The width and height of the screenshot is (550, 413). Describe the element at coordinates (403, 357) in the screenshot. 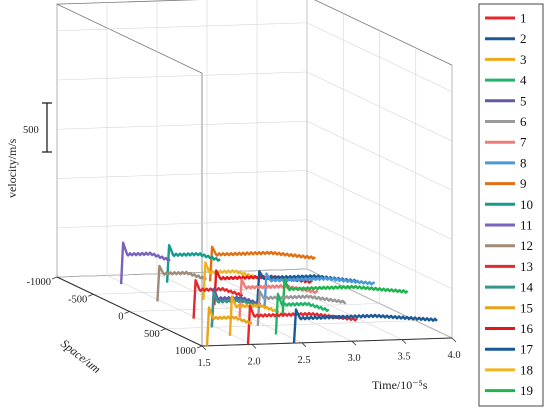

I see `x-tick-label: 3.5` at that location.